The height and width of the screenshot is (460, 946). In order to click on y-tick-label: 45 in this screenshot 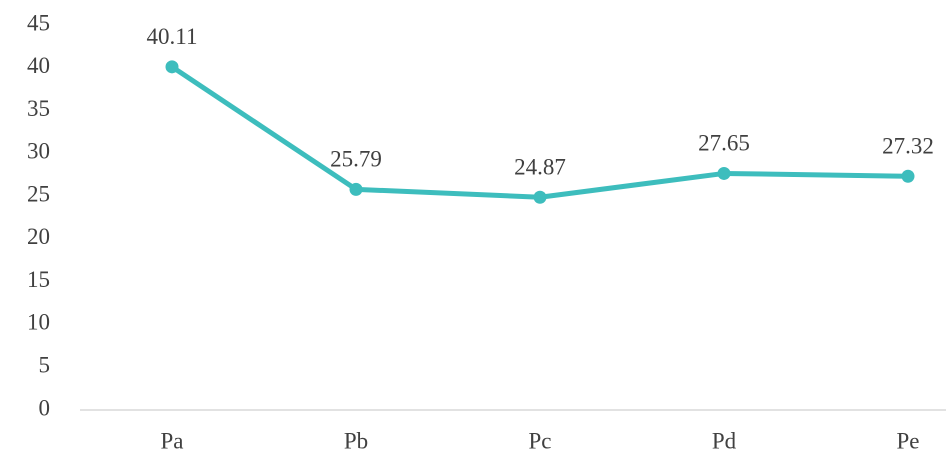, I will do `click(38, 22)`.